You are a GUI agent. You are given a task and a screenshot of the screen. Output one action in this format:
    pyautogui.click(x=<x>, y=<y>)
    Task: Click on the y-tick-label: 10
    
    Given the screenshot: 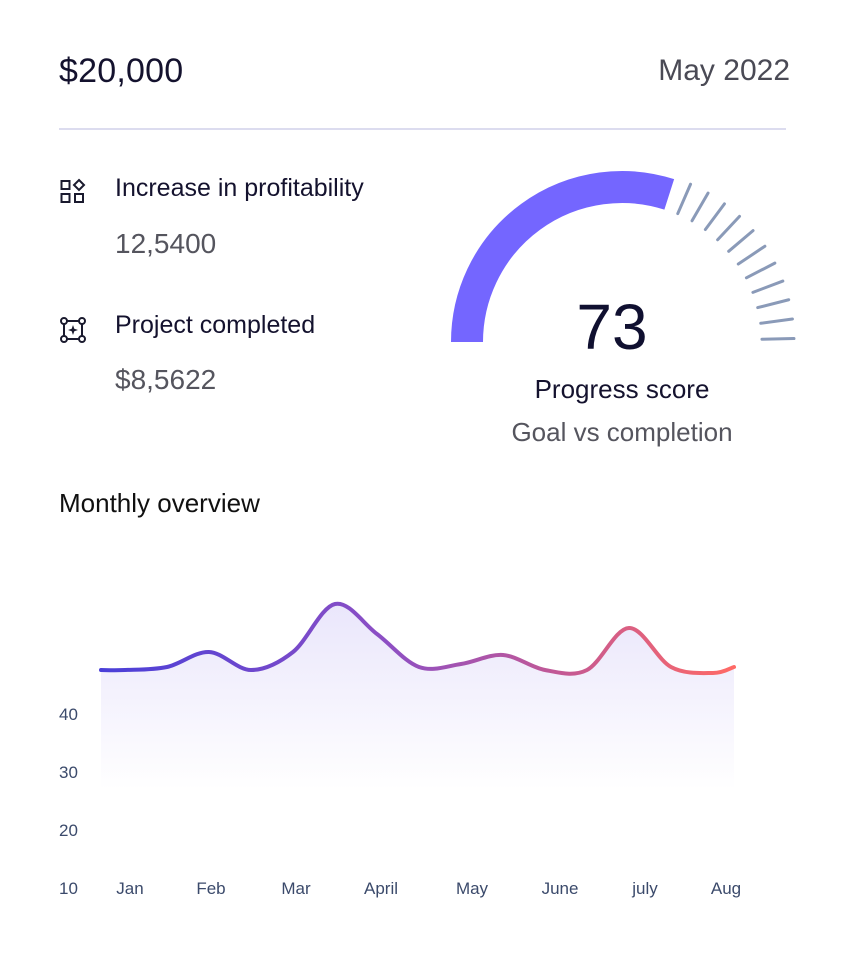 What is the action you would take?
    pyautogui.click(x=68, y=888)
    